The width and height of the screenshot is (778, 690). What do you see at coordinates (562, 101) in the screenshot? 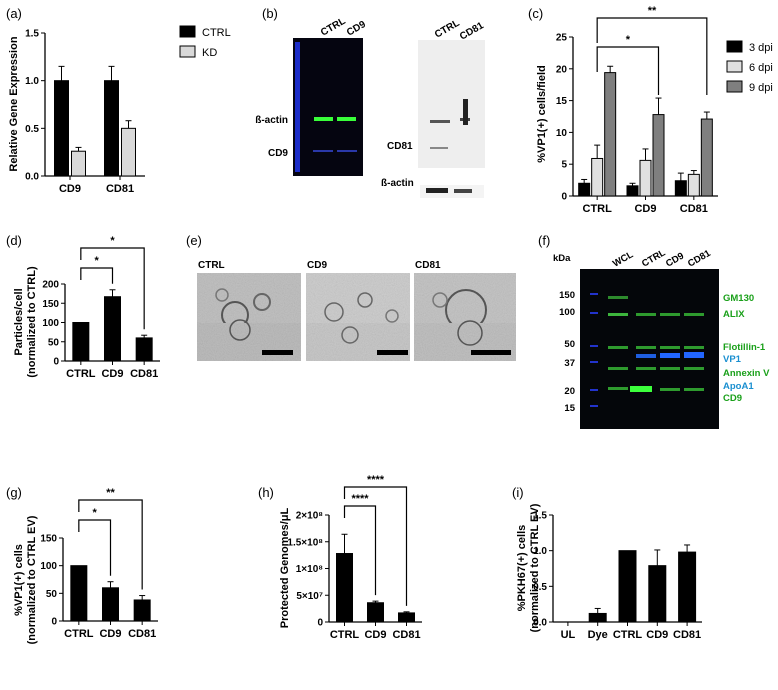
I see `y-tick-label: 15` at bounding box center [562, 101].